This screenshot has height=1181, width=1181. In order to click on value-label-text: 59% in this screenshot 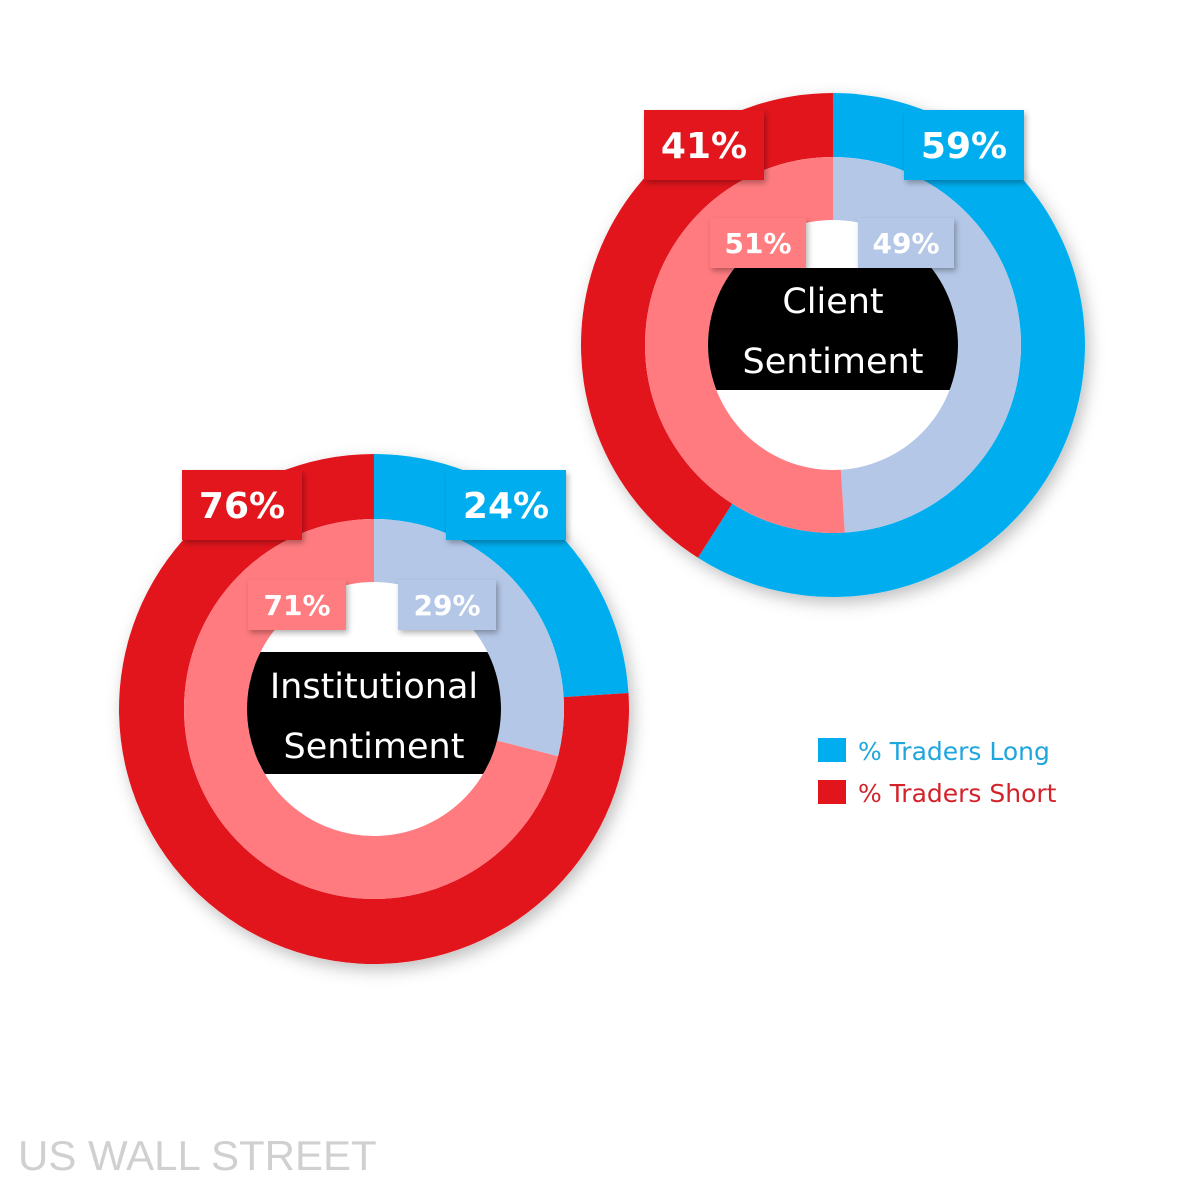, I will do `click(964, 146)`.